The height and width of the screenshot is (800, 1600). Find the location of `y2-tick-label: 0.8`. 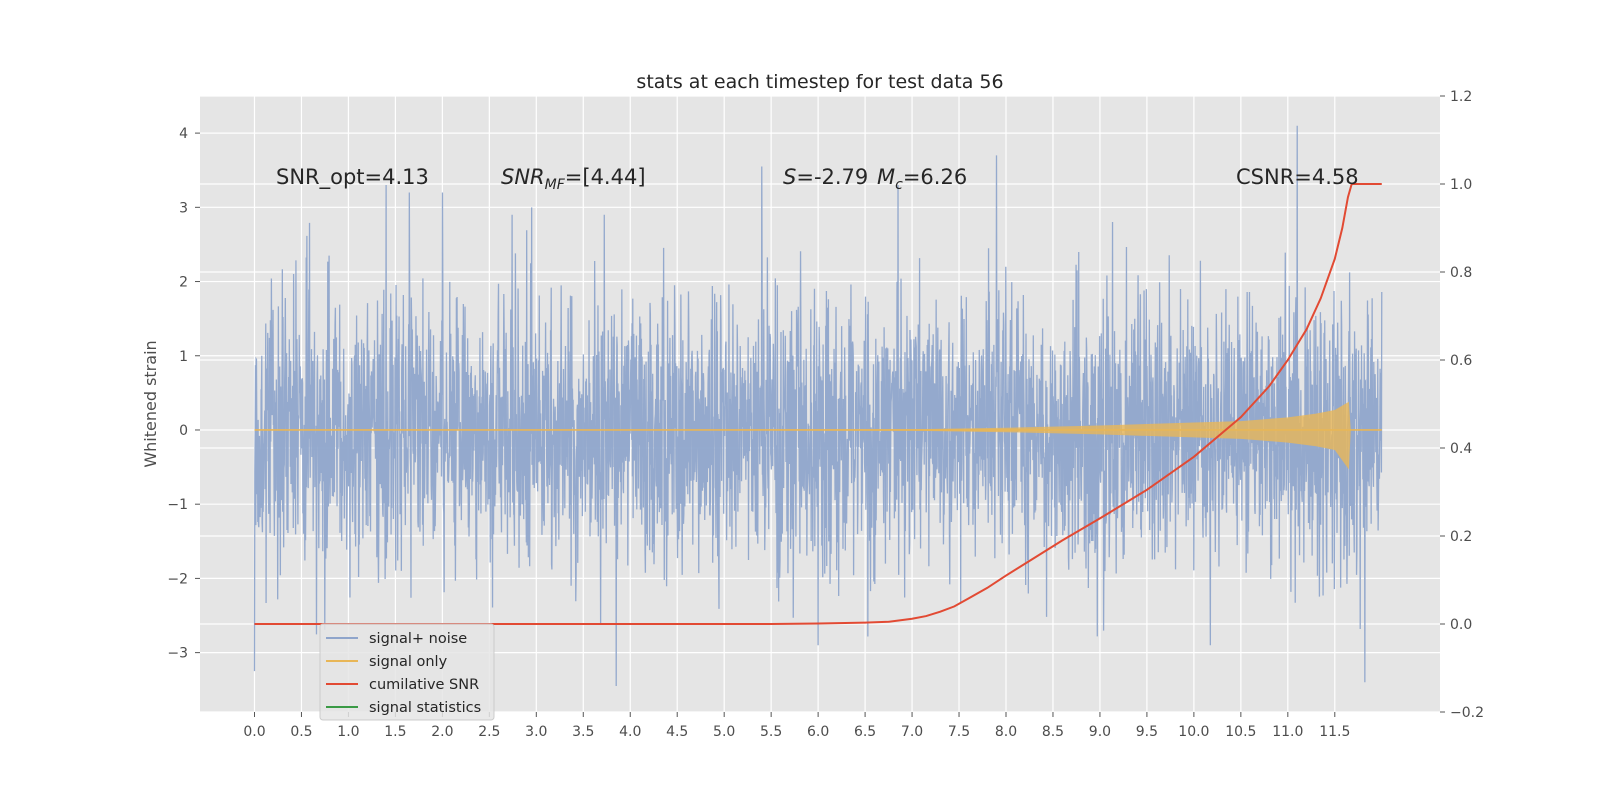

y2-tick-label: 0.8 is located at coordinates (1461, 273).